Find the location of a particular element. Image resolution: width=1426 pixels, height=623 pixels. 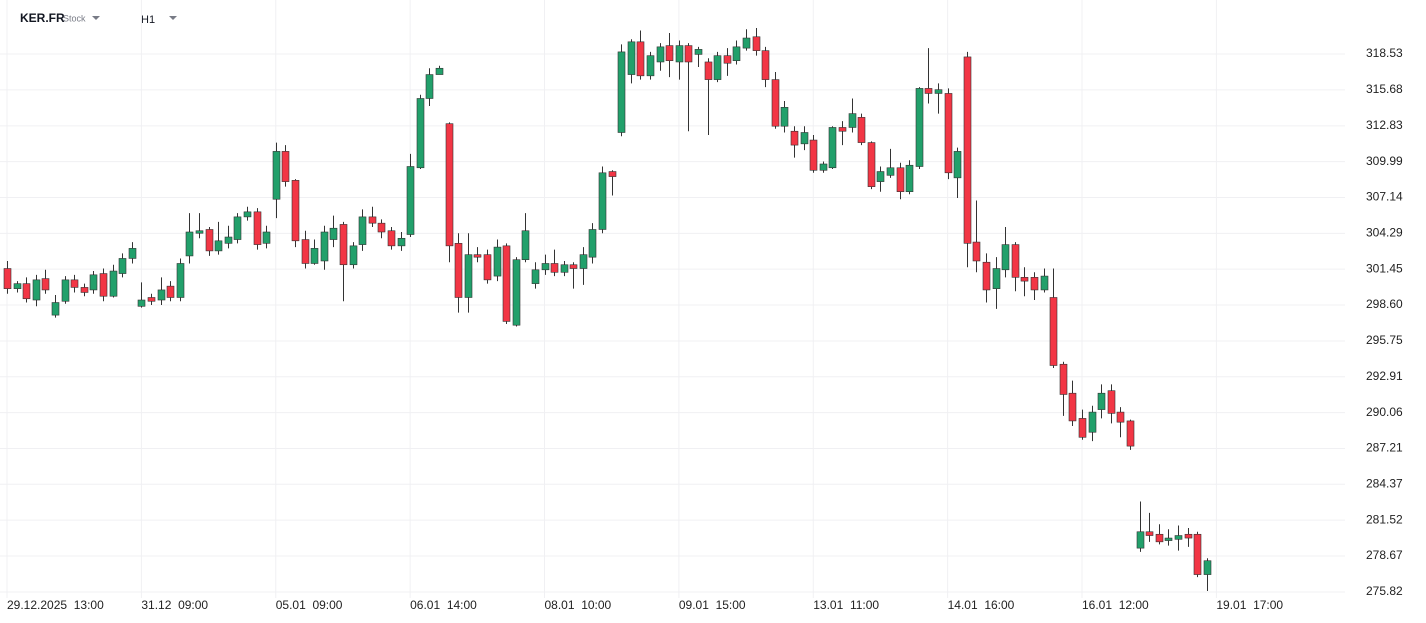

instrument-type: Stock is located at coordinates (74, 18).